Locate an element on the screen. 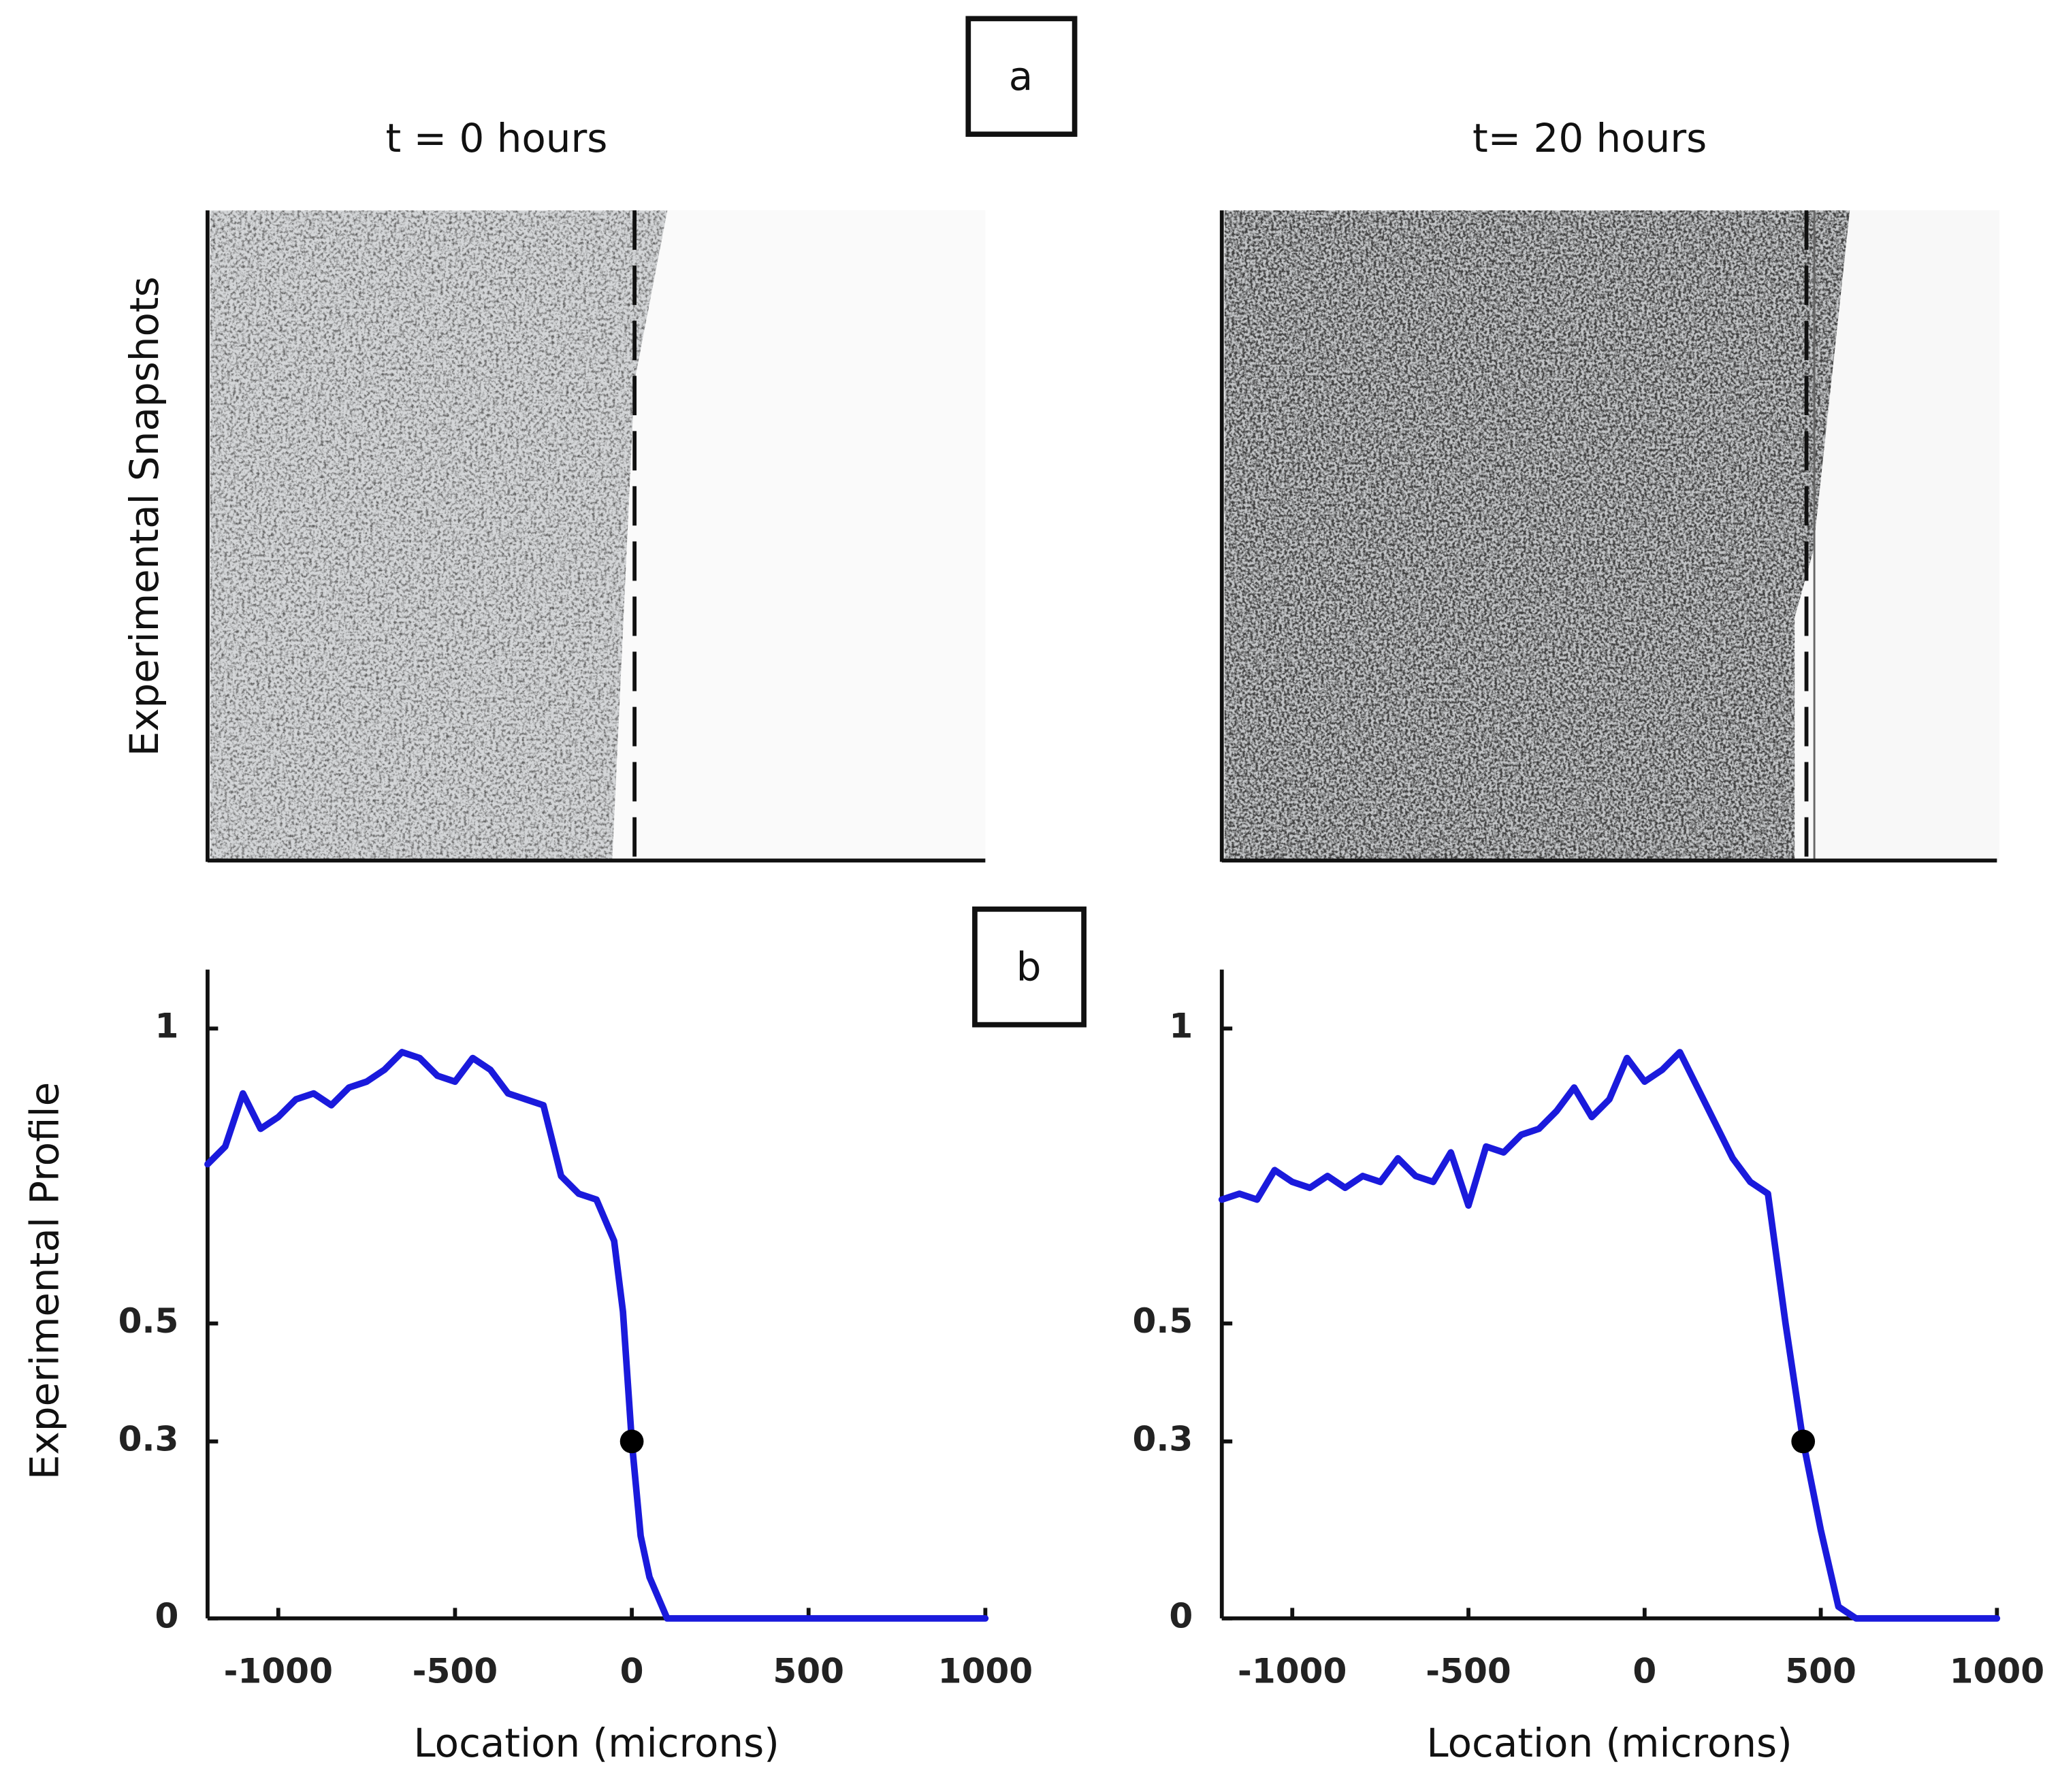 This screenshot has height=1792, width=2060. snapshot-title: t= 20 hours is located at coordinates (1589, 138).